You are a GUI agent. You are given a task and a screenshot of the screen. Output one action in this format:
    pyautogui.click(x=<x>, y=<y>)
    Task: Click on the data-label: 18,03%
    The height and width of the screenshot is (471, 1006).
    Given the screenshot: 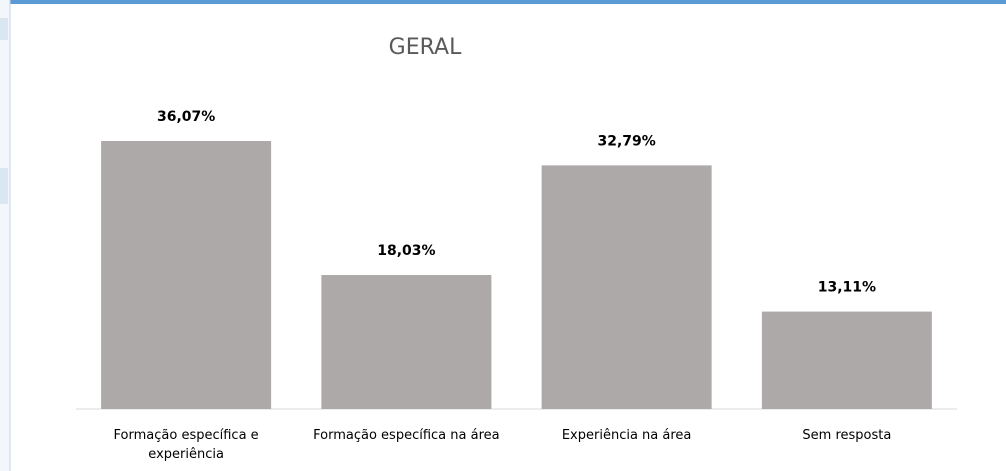 What is the action you would take?
    pyautogui.click(x=406, y=251)
    